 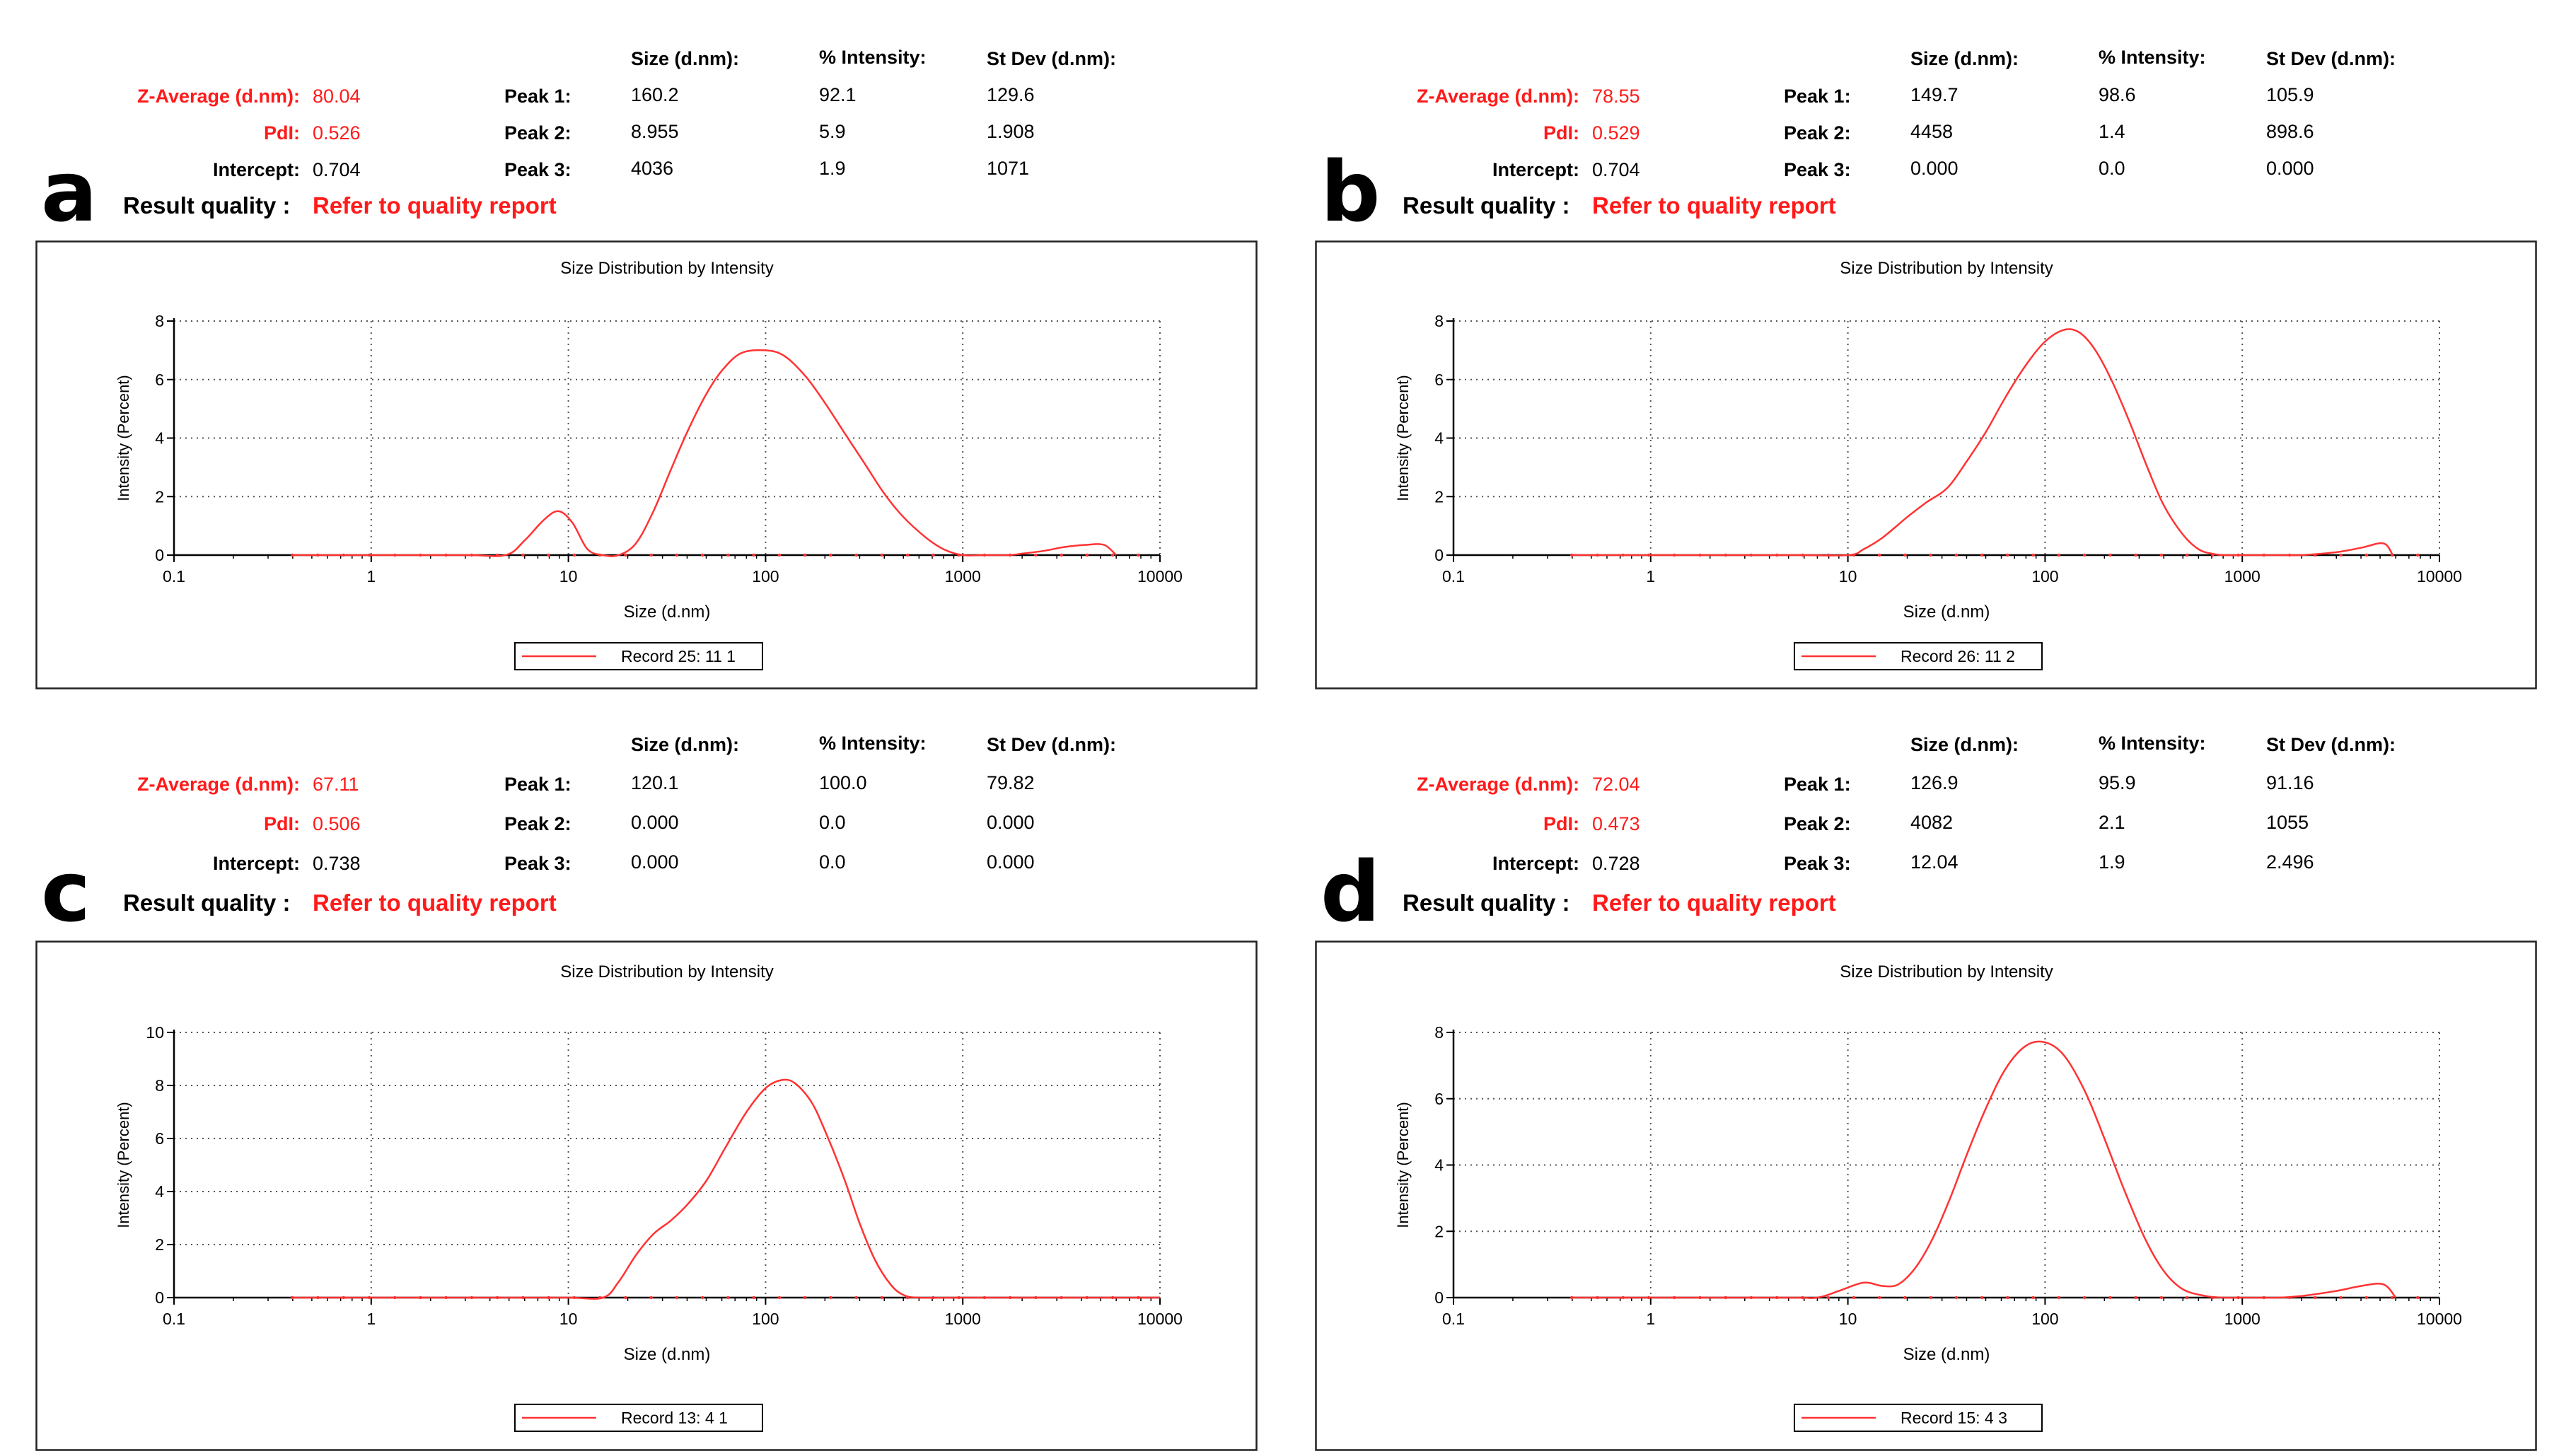 I want to click on peak2-label: Peak 2:, so click(x=1817, y=824).